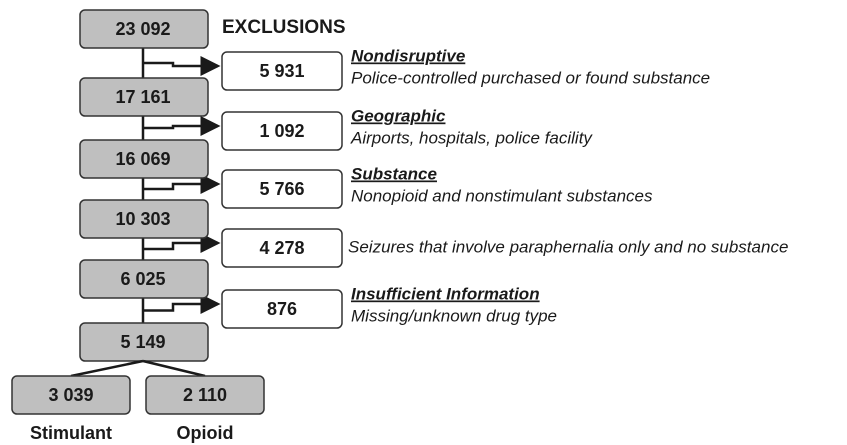 Image resolution: width=847 pixels, height=445 pixels. I want to click on exclusions-title: EXCLUSIONS, so click(284, 27).